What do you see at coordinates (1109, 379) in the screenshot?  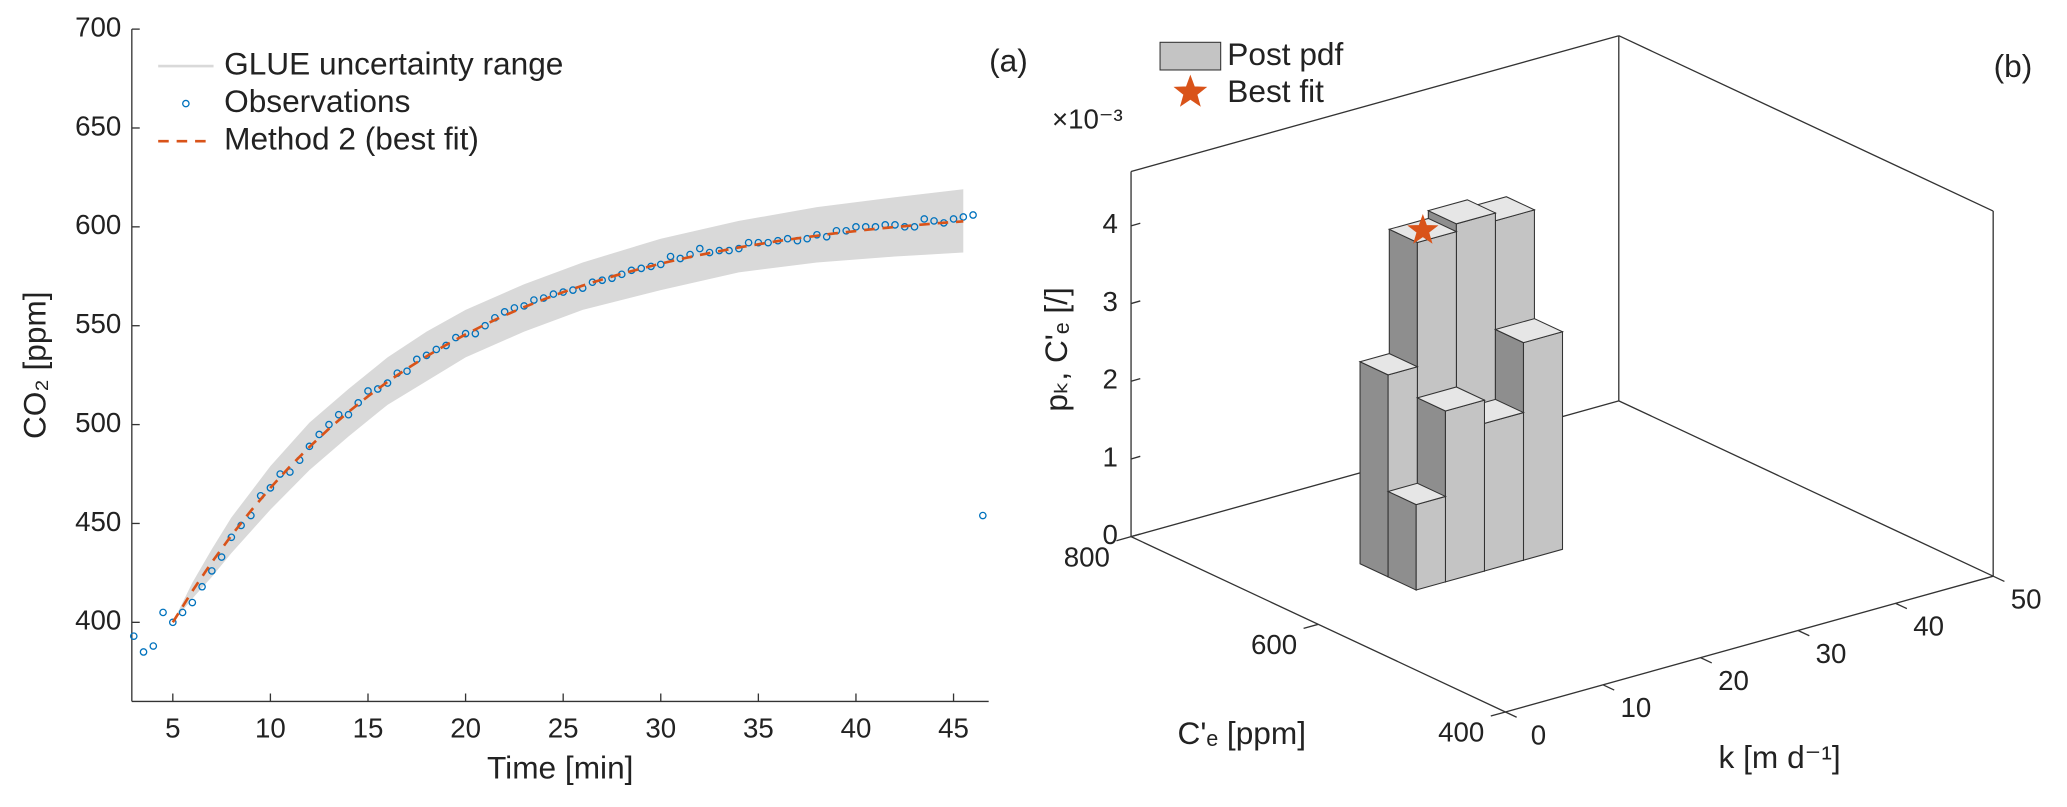 I see `z-tick-label: 2` at bounding box center [1109, 379].